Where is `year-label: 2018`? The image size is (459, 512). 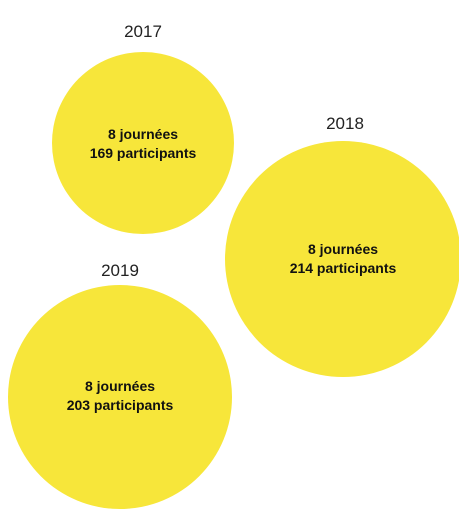 year-label: 2018 is located at coordinates (345, 123).